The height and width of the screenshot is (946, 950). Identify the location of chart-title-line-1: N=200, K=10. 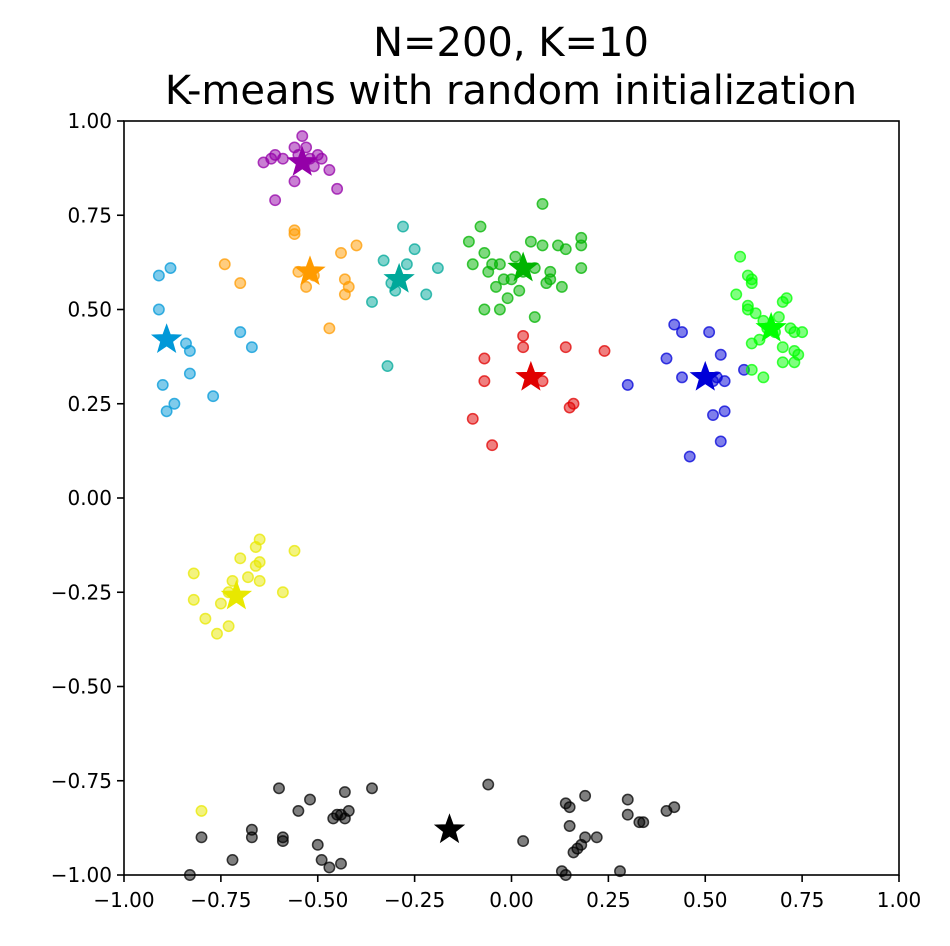
(511, 43).